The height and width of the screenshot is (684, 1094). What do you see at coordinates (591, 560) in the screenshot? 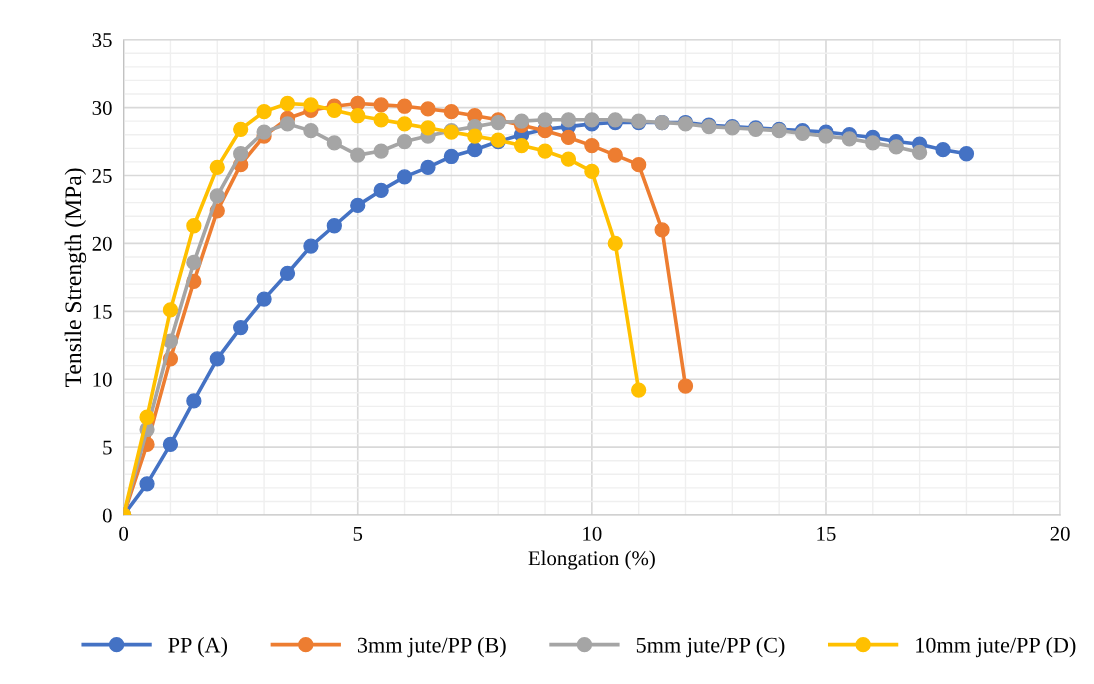
I see `x-axis-title: Elongation (%)` at bounding box center [591, 560].